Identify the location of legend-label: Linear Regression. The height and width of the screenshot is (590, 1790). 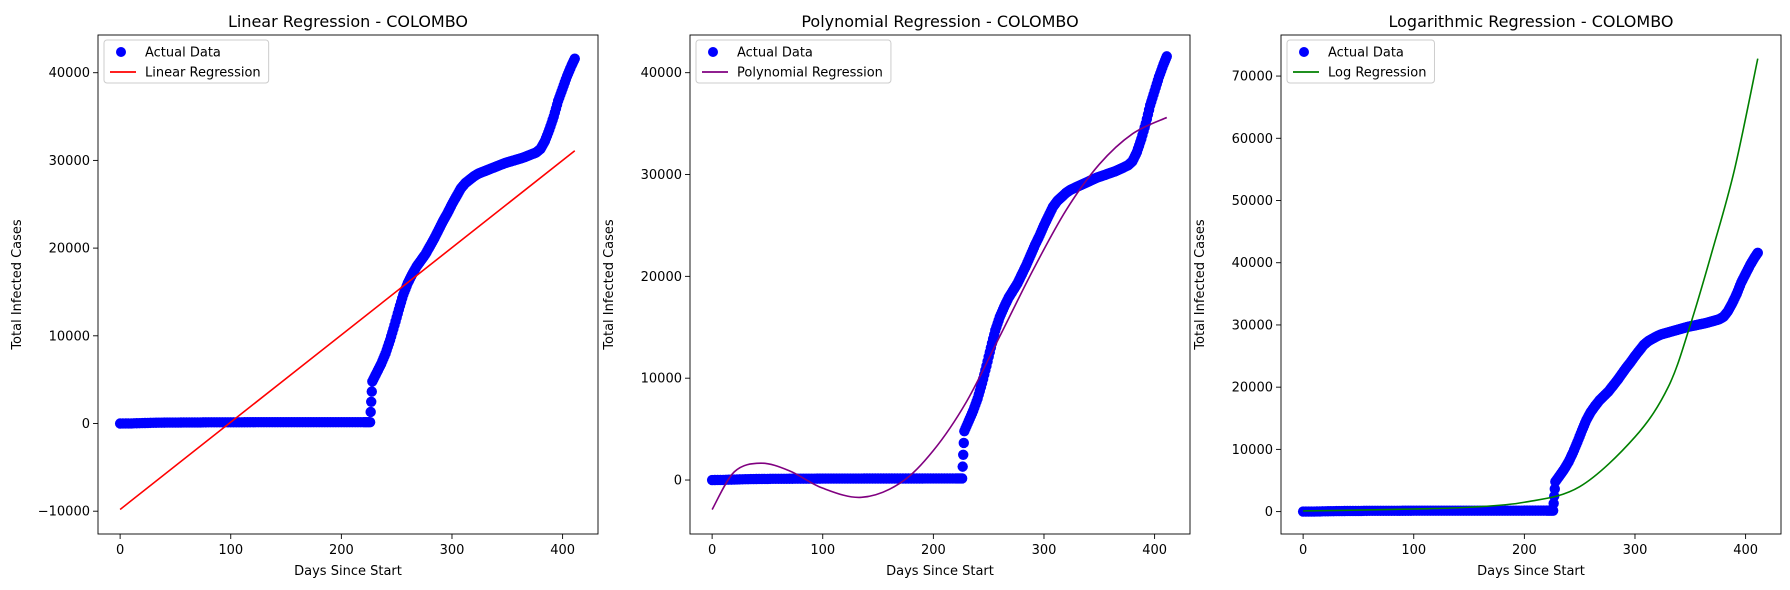
(203, 73).